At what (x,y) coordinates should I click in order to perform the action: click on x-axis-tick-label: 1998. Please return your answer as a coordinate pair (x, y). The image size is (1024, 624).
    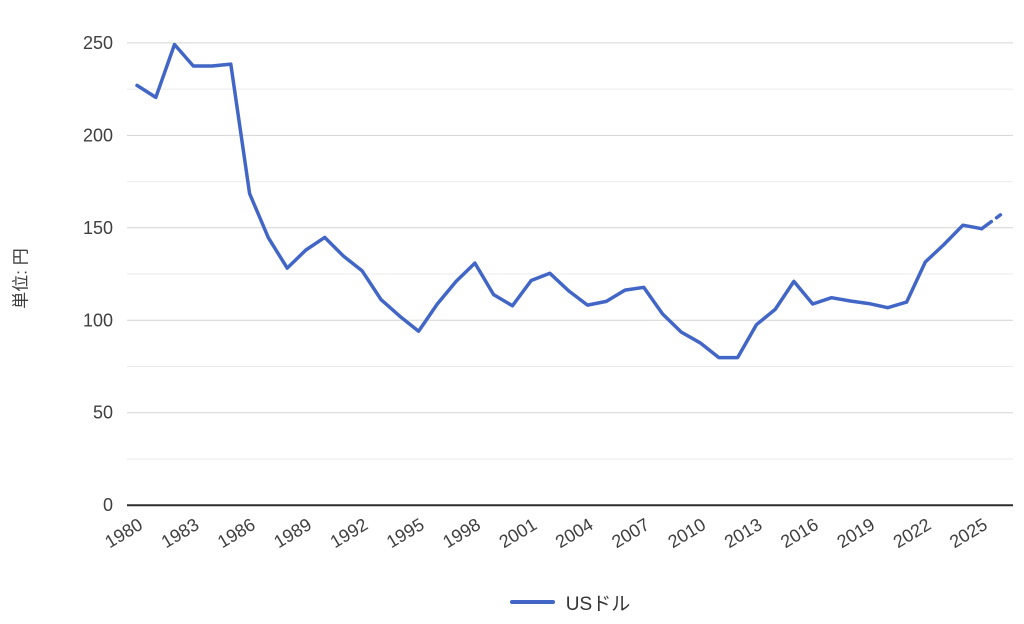
    Looking at the image, I should click on (461, 533).